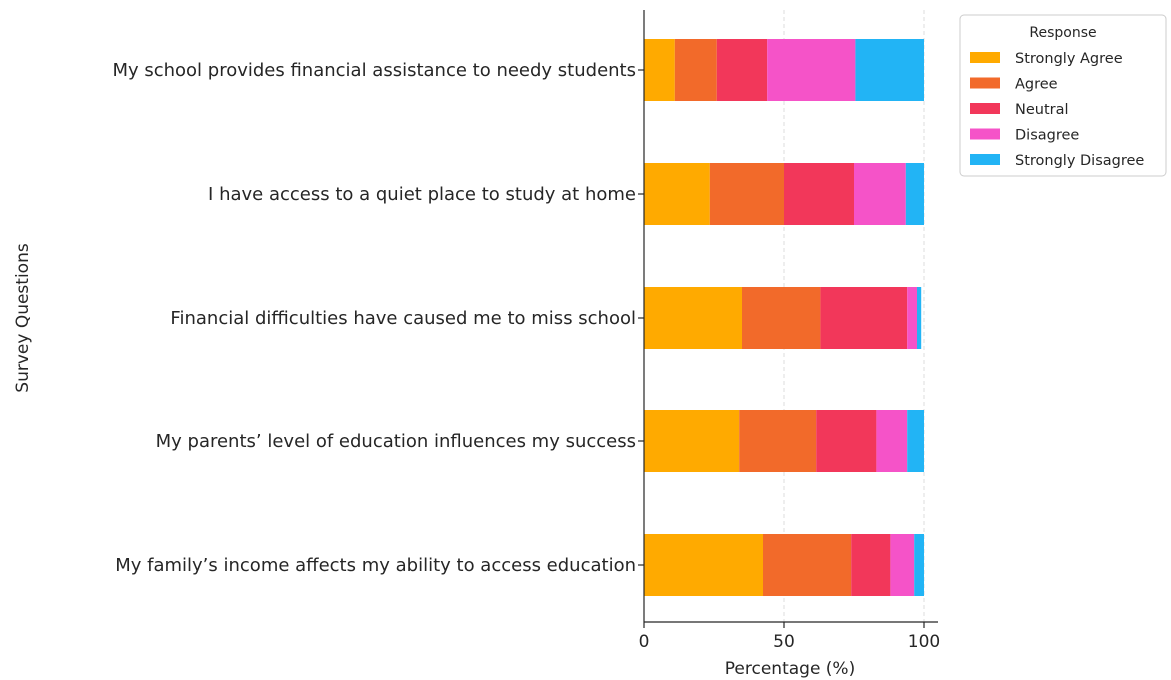 This screenshot has width=1171, height=680. I want to click on bar-4-strongly-agree, so click(692, 441).